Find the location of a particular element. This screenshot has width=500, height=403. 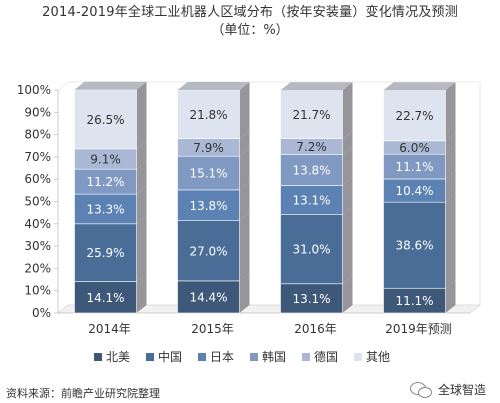

data-label: 10.4% is located at coordinates (414, 191).